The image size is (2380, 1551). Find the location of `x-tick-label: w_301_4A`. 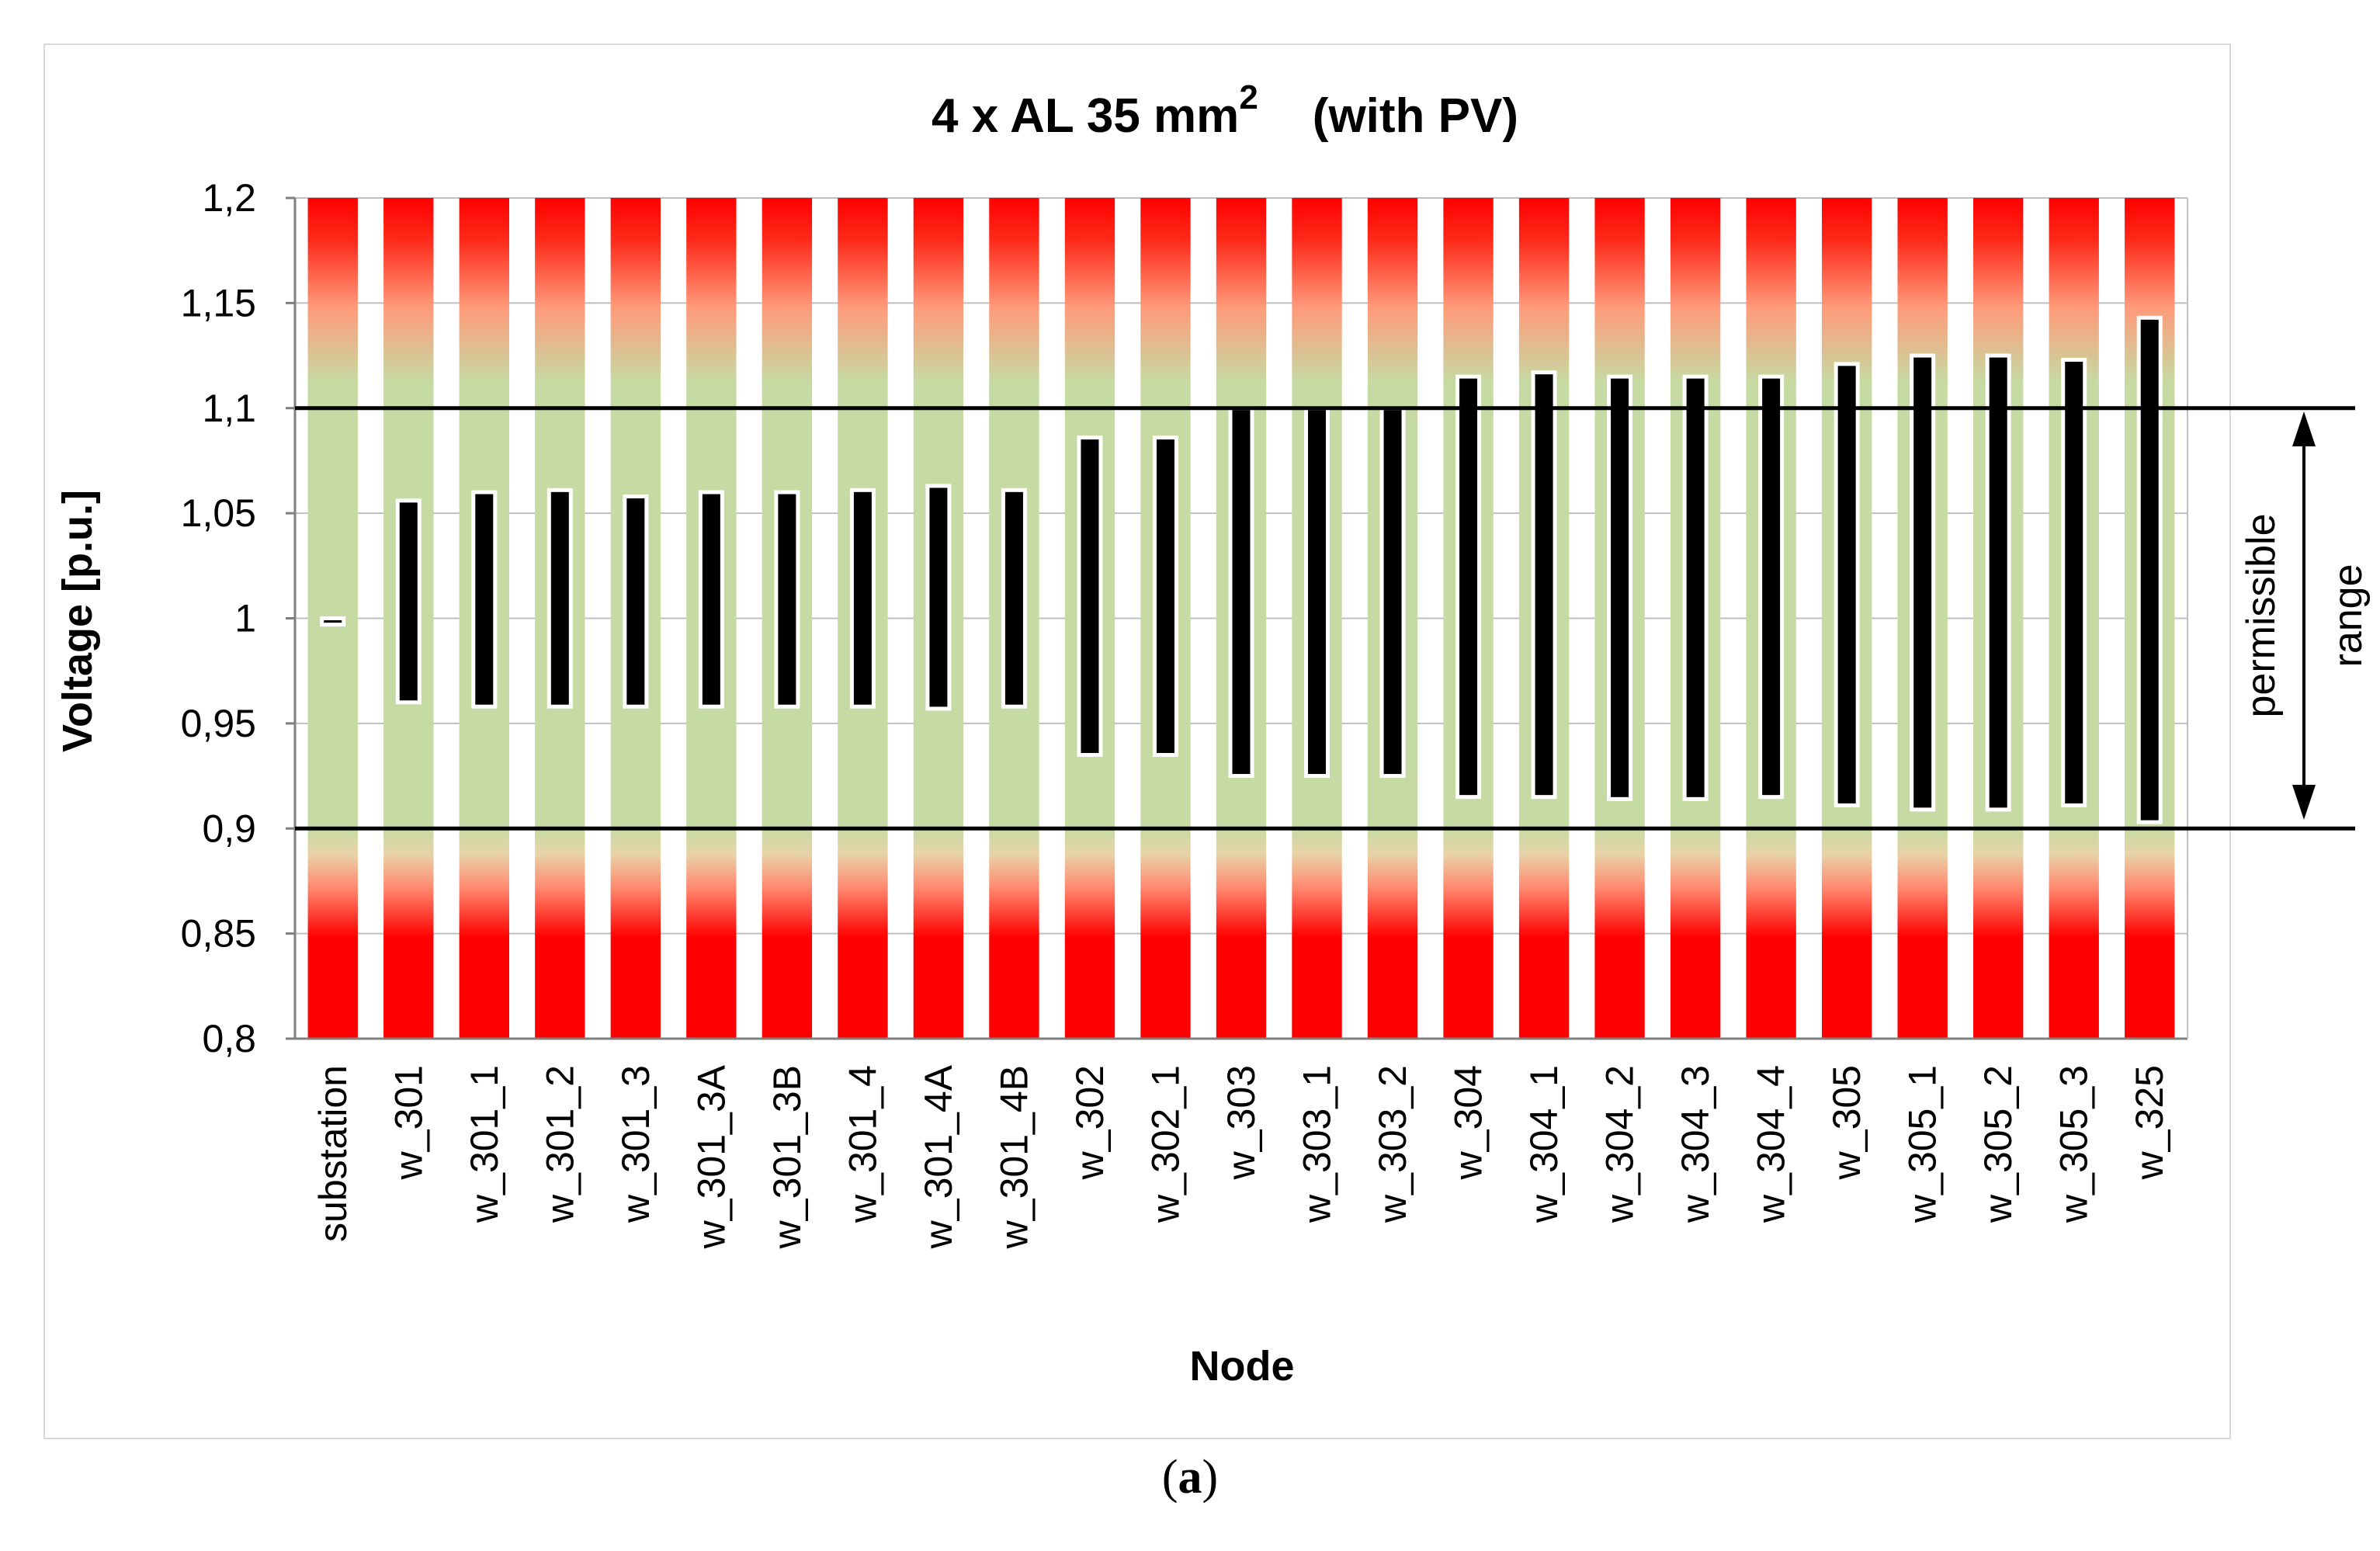

x-tick-label: w_301_4A is located at coordinates (938, 1156).